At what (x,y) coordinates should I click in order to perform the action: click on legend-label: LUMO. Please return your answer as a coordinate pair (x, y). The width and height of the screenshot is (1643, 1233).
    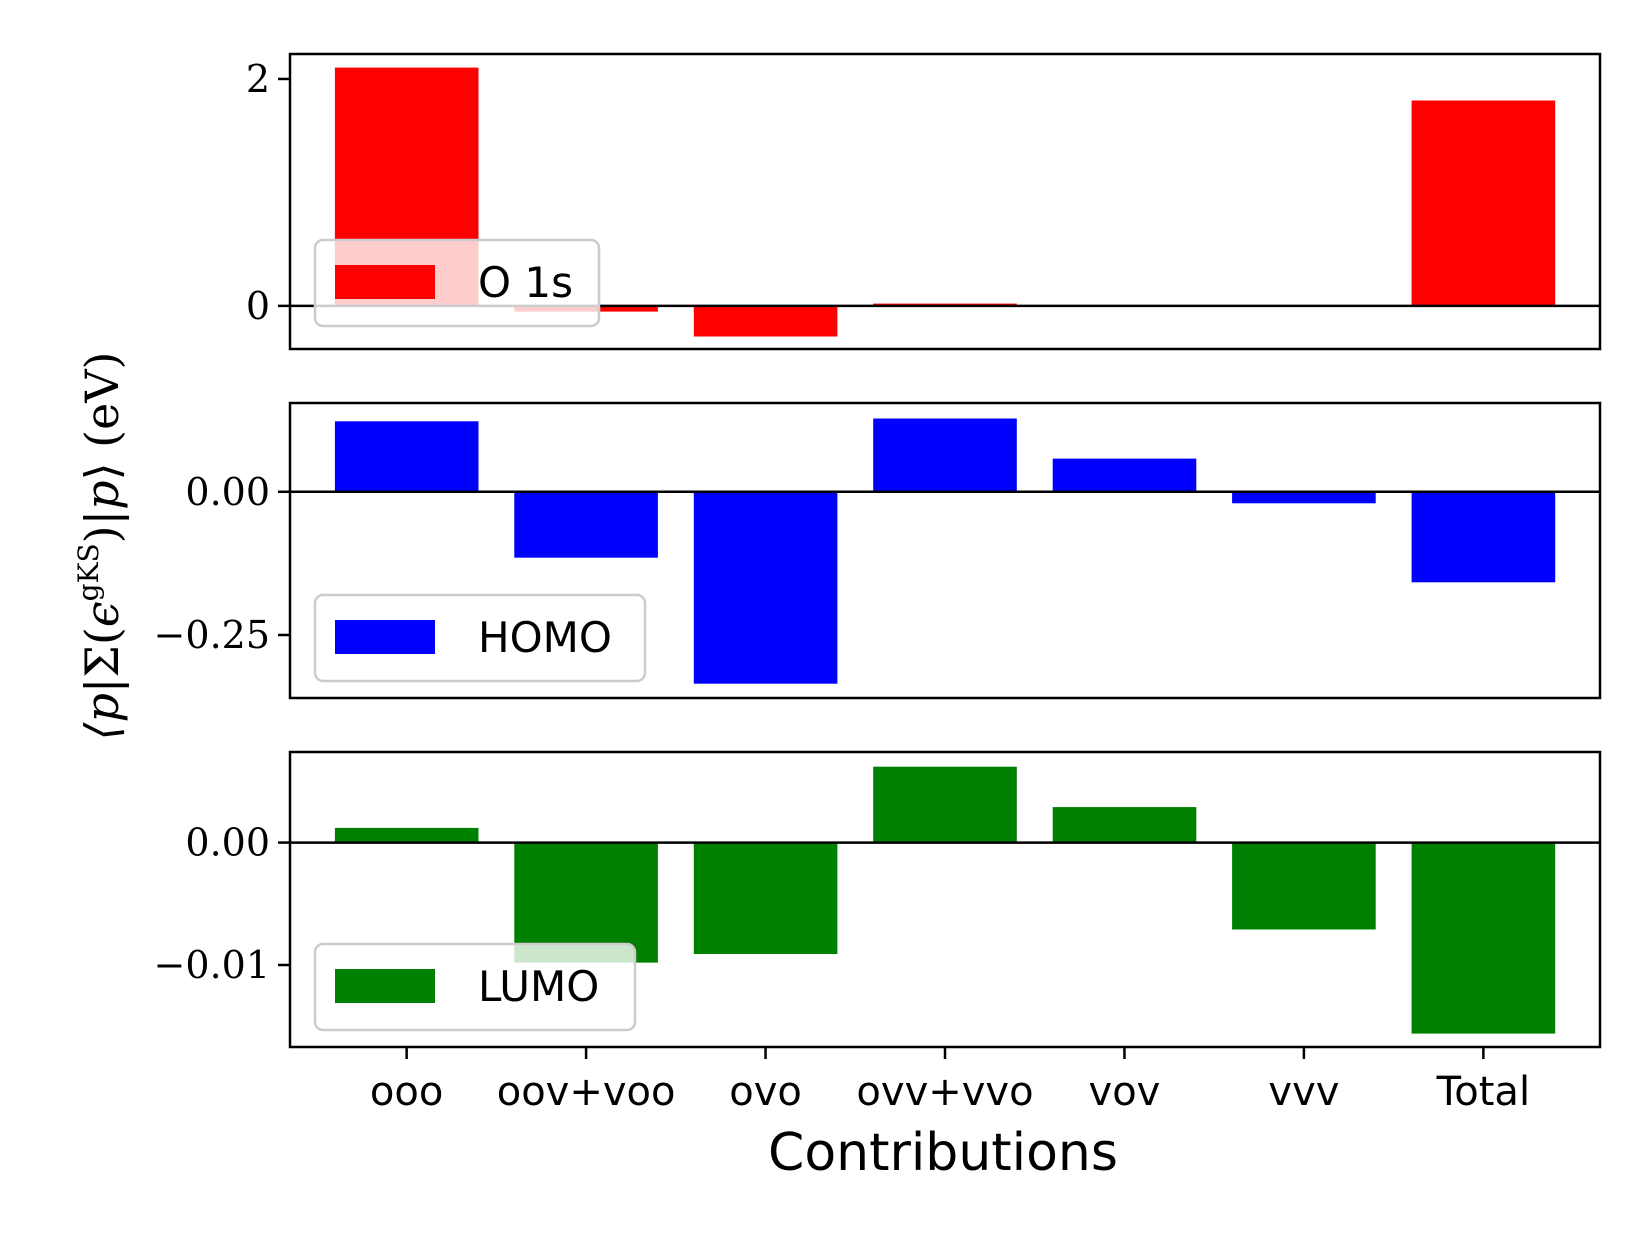
    Looking at the image, I should click on (538, 986).